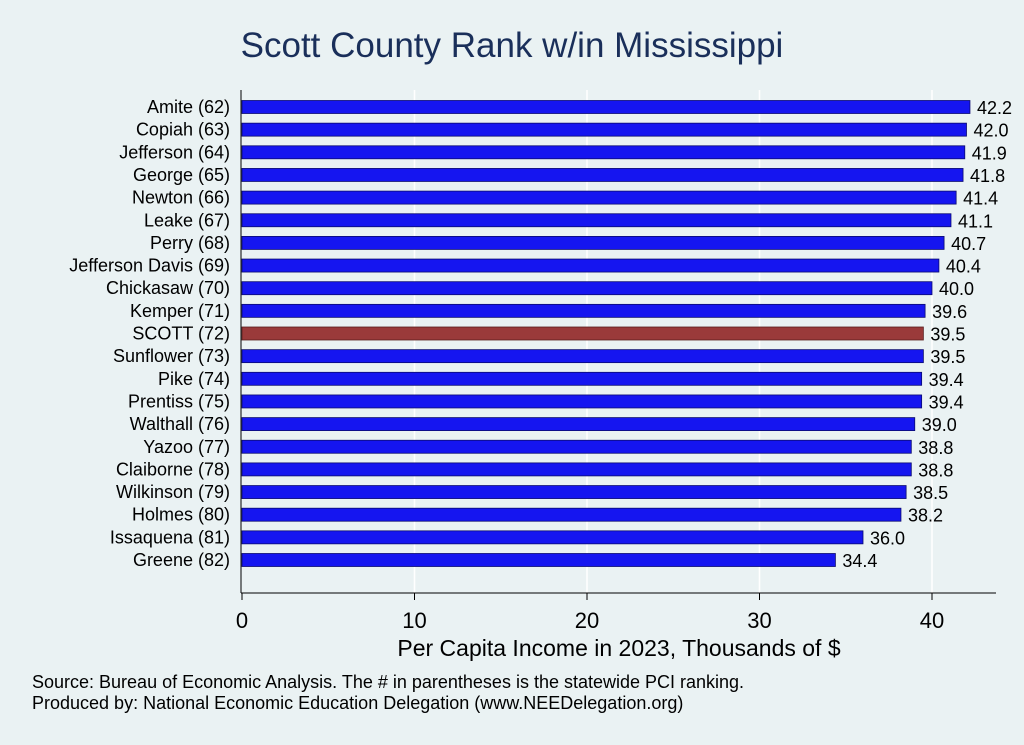  Describe the element at coordinates (174, 152) in the screenshot. I see `category-label-2: Jefferson (64)` at that location.